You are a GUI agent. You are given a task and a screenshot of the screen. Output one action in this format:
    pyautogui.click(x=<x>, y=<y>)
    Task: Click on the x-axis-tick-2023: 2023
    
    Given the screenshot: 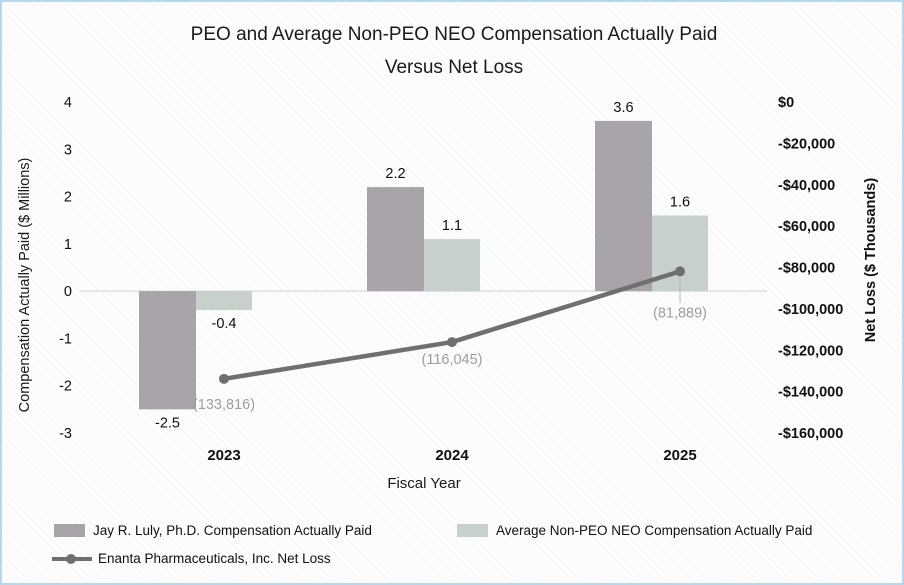 What is the action you would take?
    pyautogui.click(x=223, y=455)
    